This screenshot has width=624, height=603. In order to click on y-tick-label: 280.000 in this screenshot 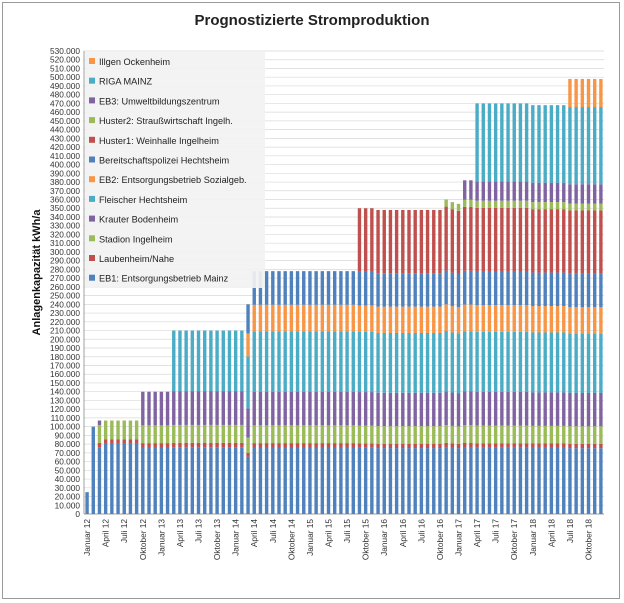, I will do `click(65, 269)`.